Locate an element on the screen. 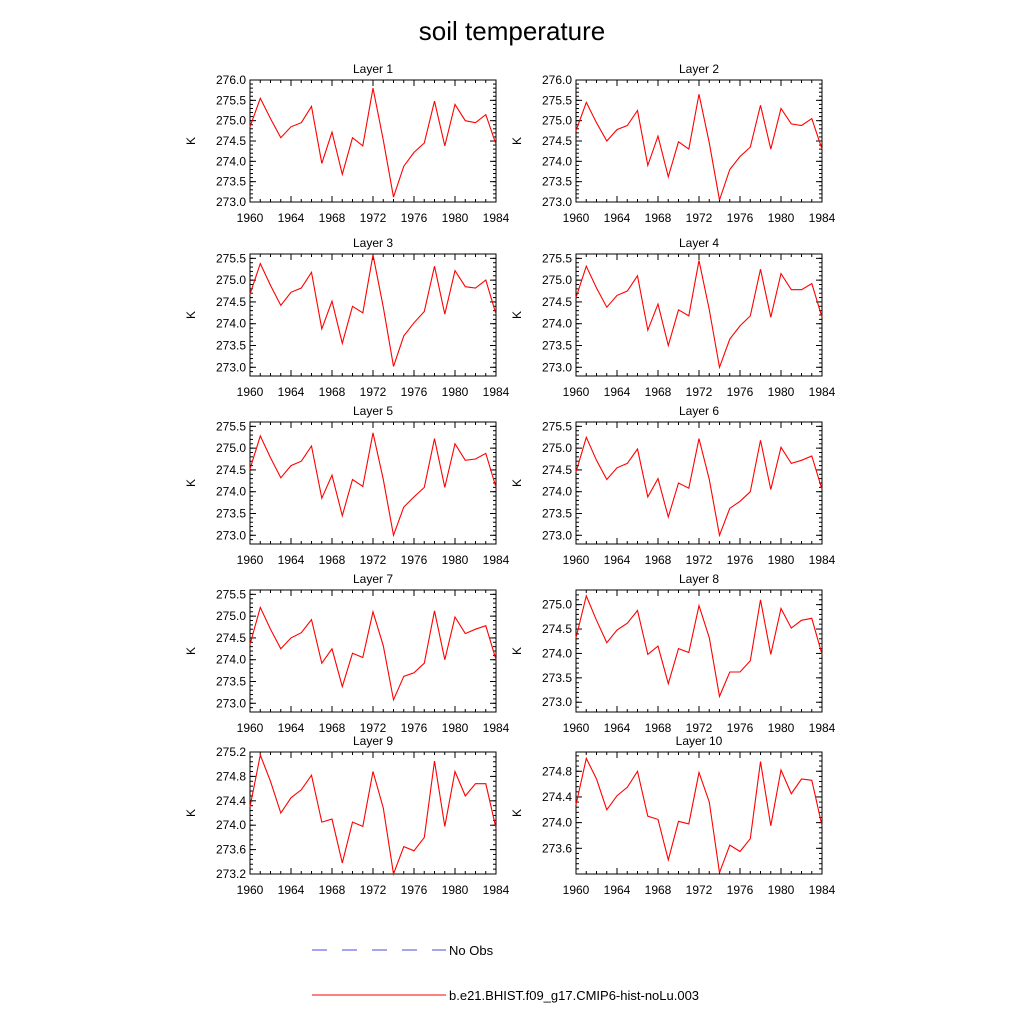 This screenshot has height=1024, width=1024. y-tick-label: 274.4 is located at coordinates (231, 801).